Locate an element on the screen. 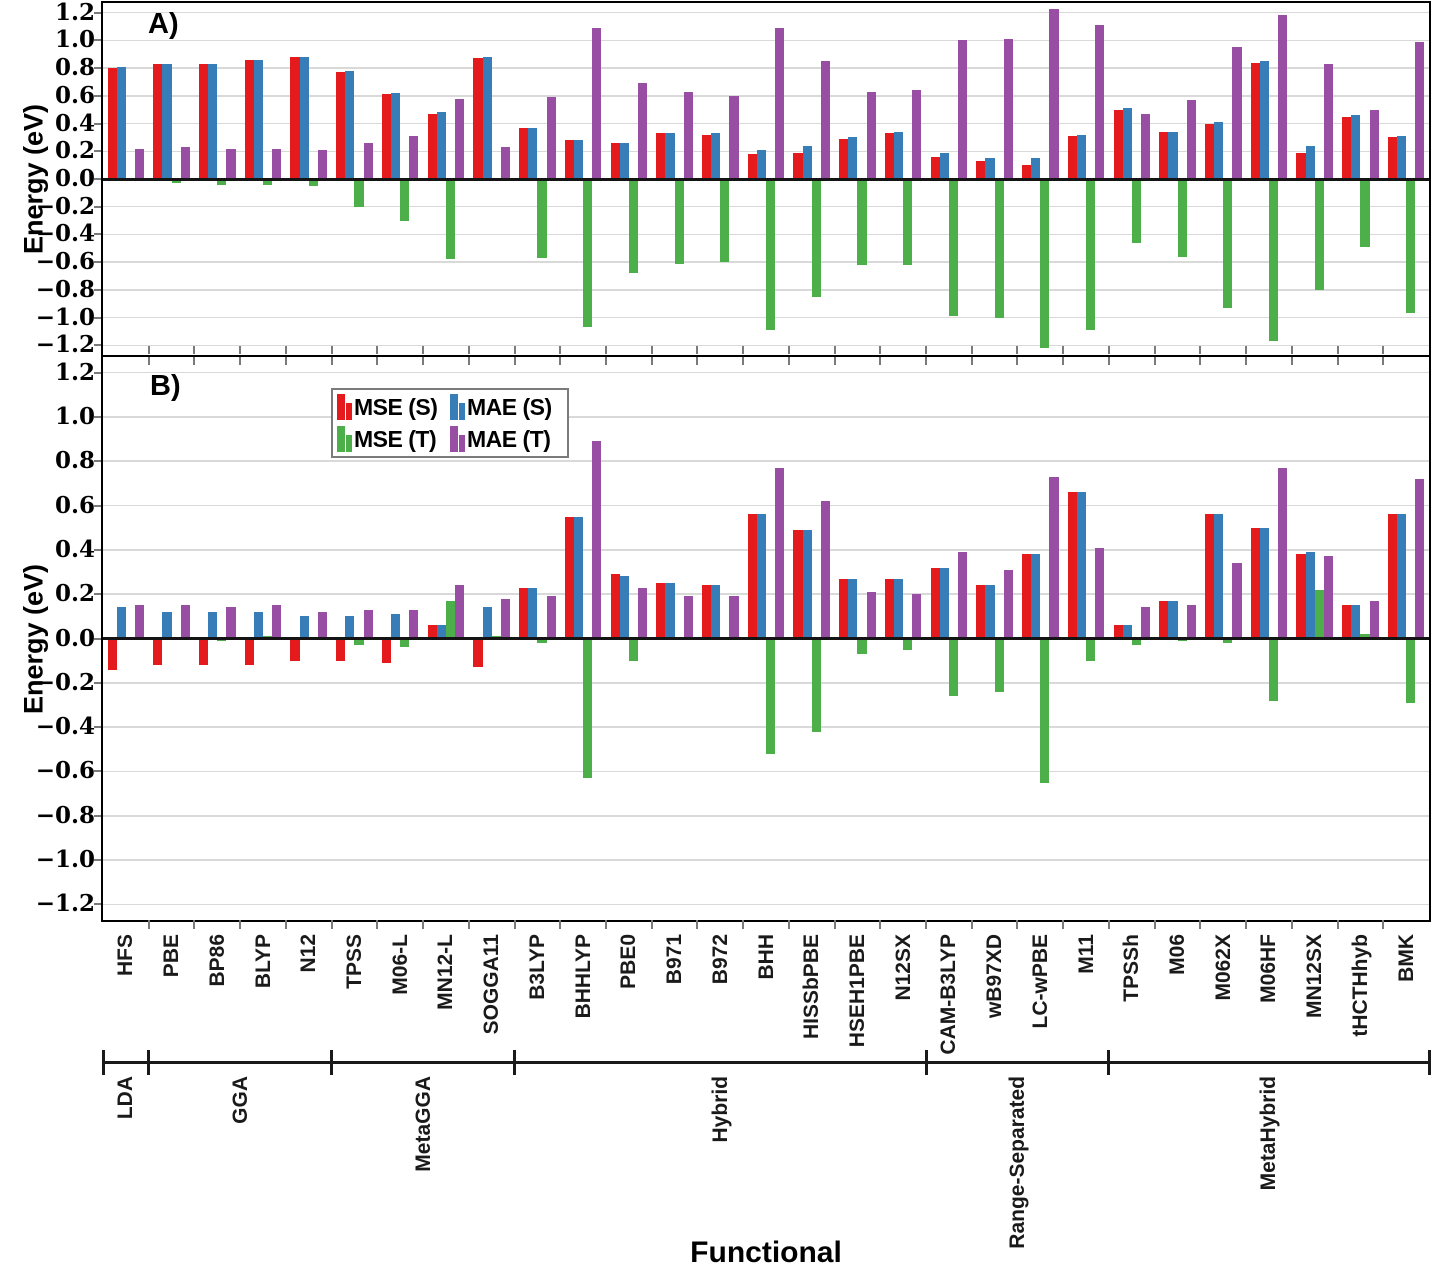 The width and height of the screenshot is (1436, 1283). legend-label: MSE (T) is located at coordinates (395, 438).